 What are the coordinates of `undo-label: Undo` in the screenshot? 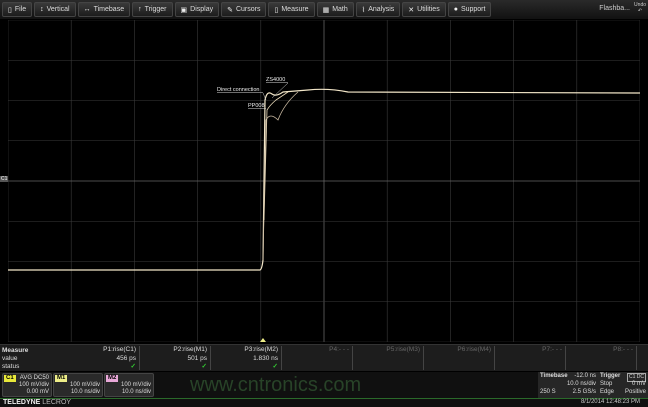 It's located at (640, 5).